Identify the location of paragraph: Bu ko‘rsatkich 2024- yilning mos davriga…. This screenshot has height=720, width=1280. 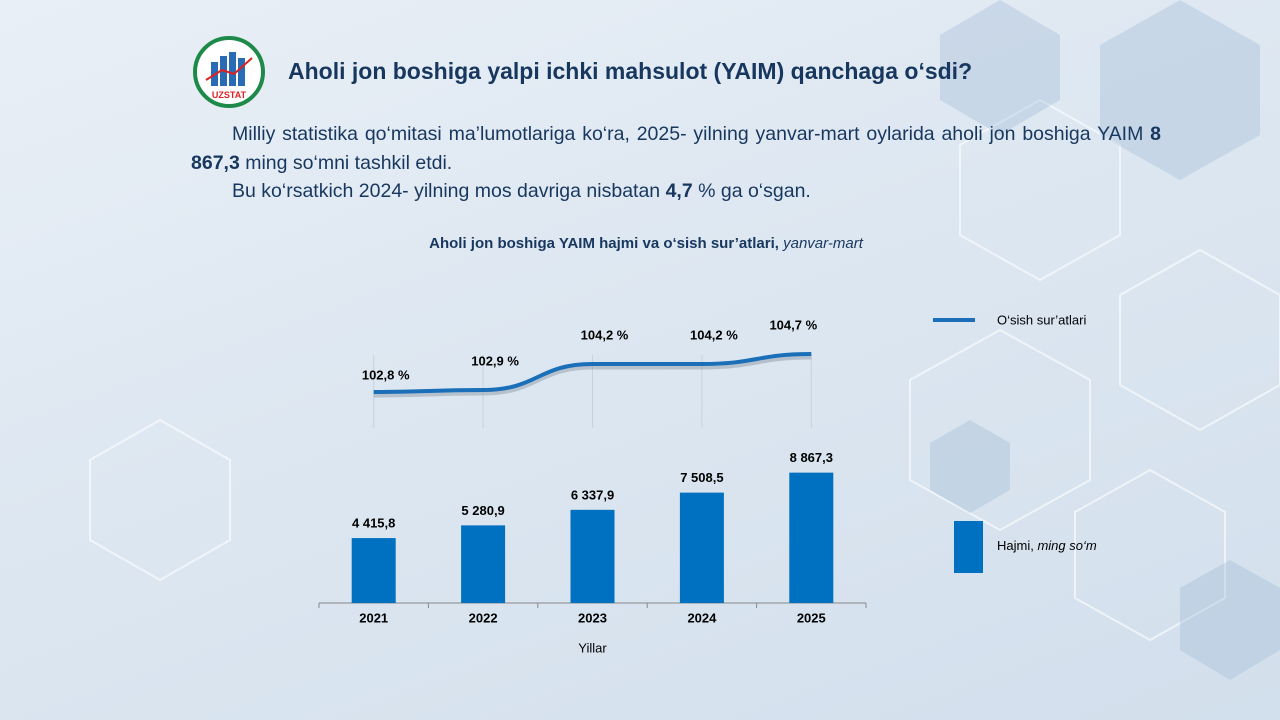
(676, 191).